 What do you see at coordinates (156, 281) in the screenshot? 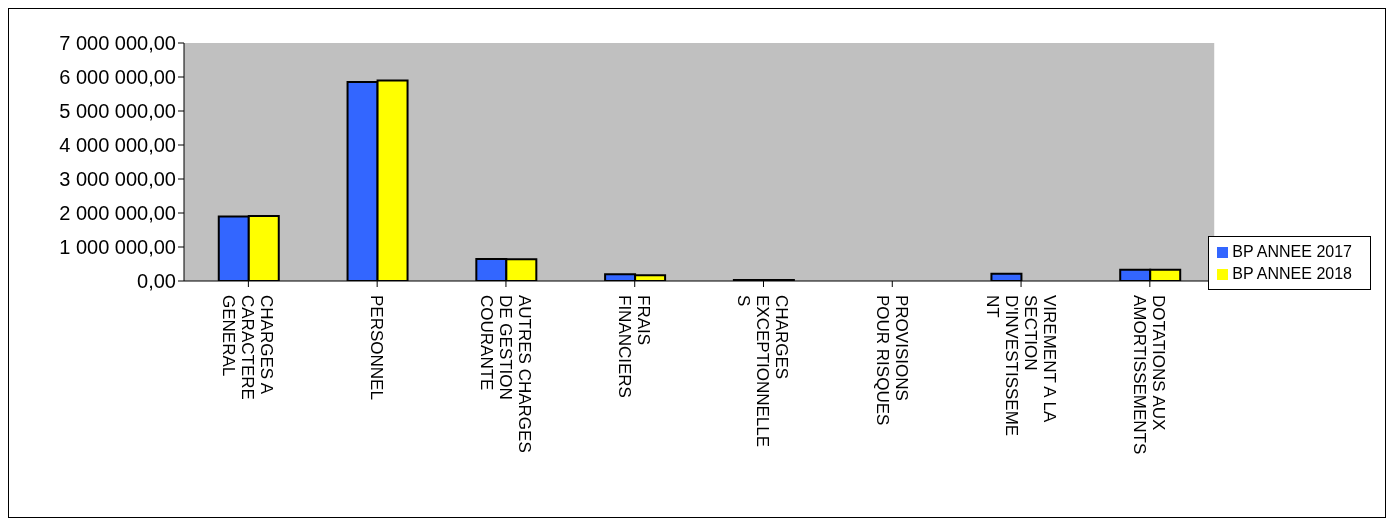
I see `y-tick-label: 0,00` at bounding box center [156, 281].